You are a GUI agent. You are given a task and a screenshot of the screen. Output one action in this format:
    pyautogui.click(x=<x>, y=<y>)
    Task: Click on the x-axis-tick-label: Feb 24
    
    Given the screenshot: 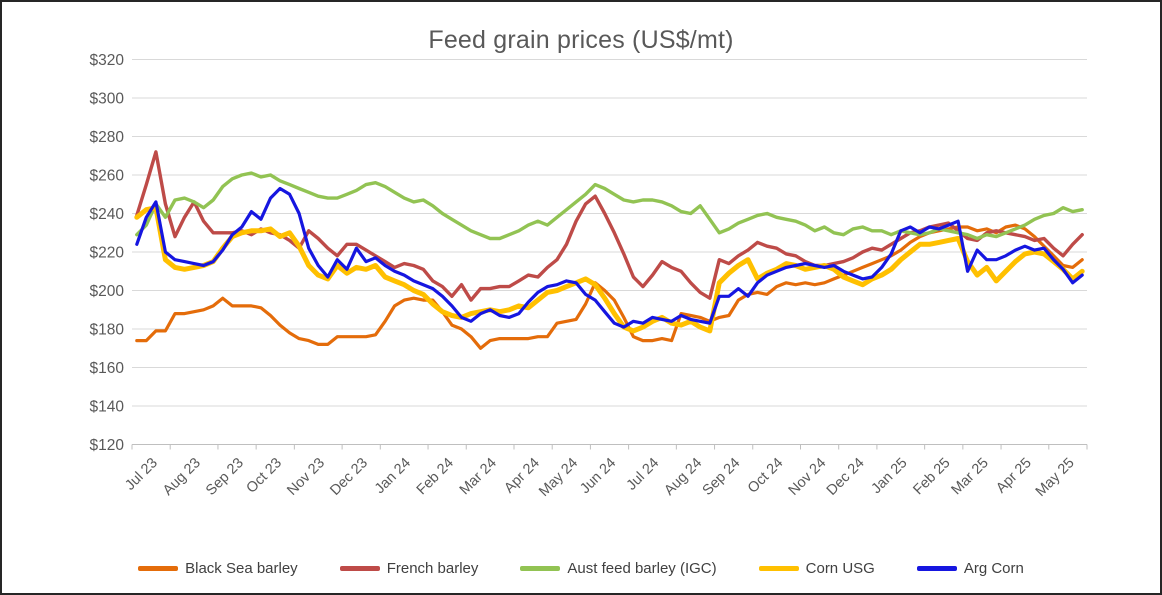 What is the action you would take?
    pyautogui.click(x=435, y=476)
    